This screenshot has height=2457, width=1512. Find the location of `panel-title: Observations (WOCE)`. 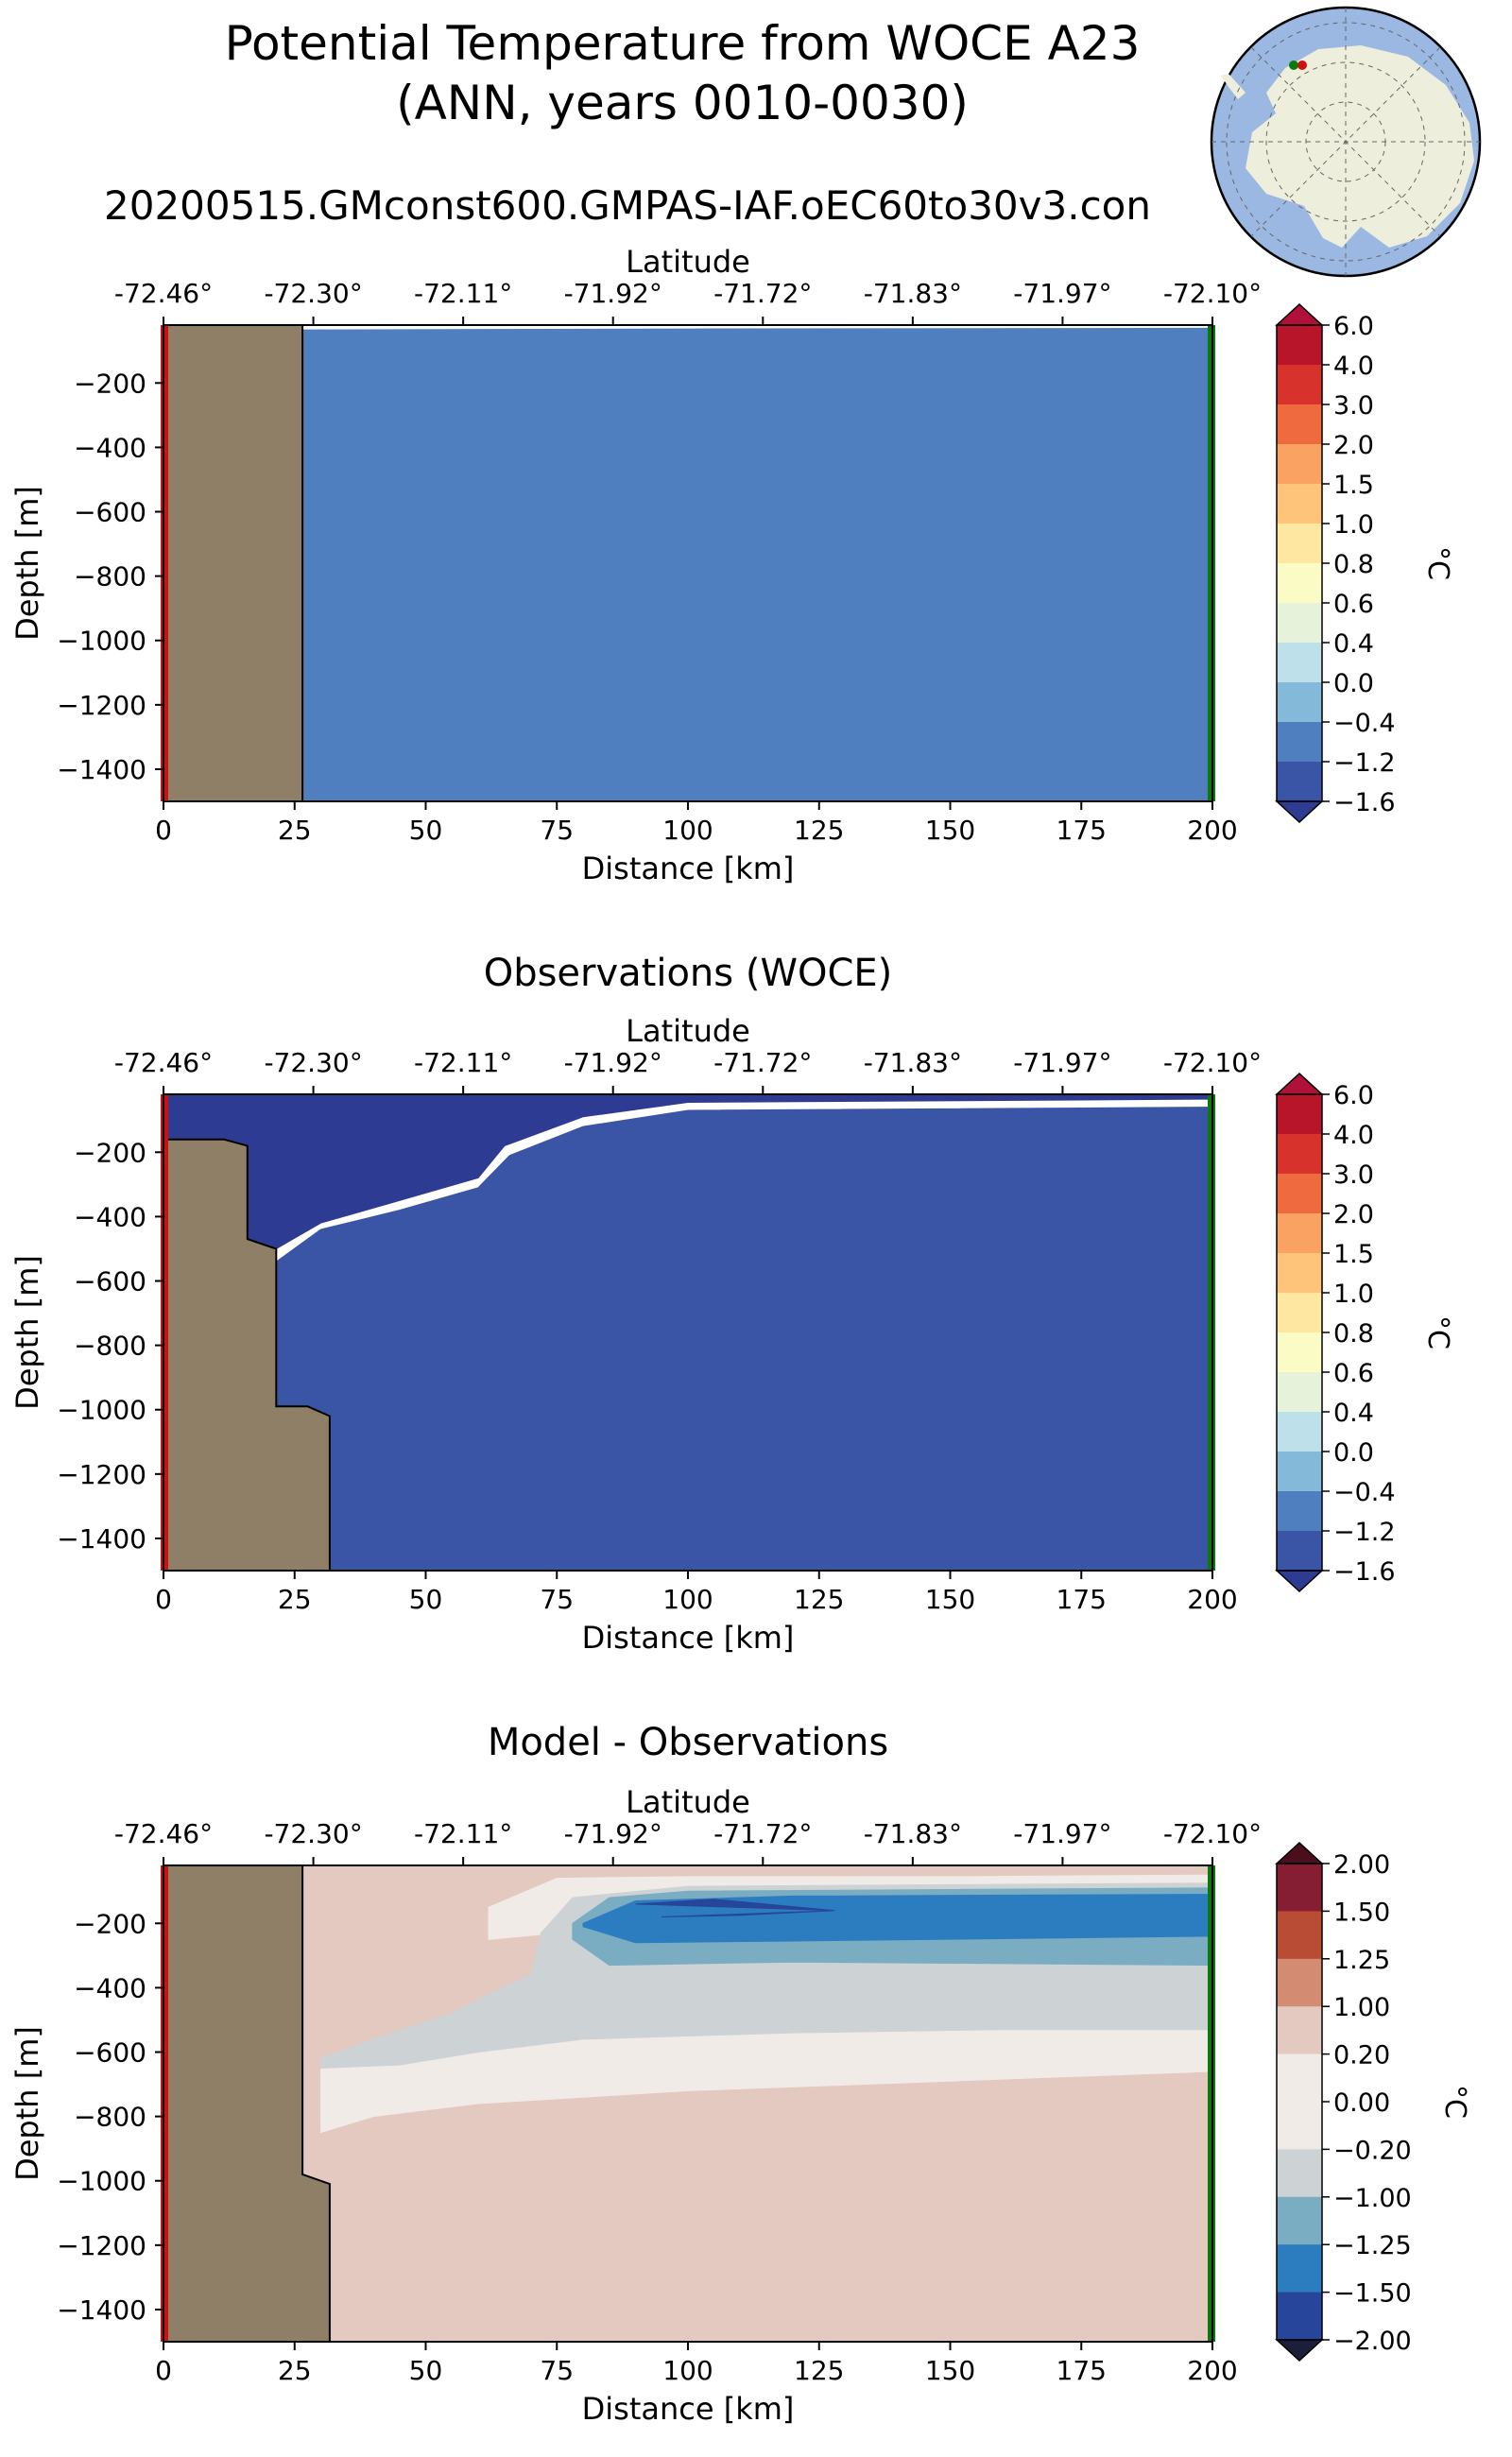

panel-title: Observations (WOCE) is located at coordinates (688, 973).